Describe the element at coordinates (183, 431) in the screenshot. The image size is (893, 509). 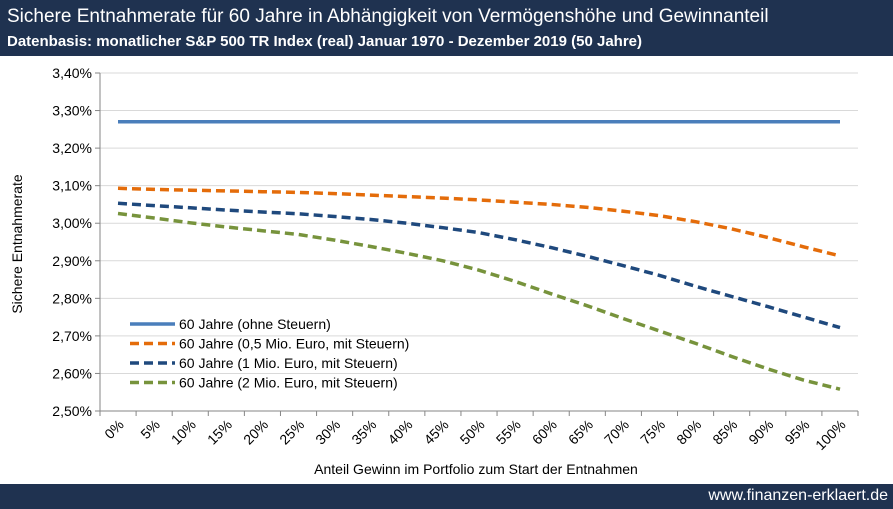
I see `x-tick-label: 10%` at that location.